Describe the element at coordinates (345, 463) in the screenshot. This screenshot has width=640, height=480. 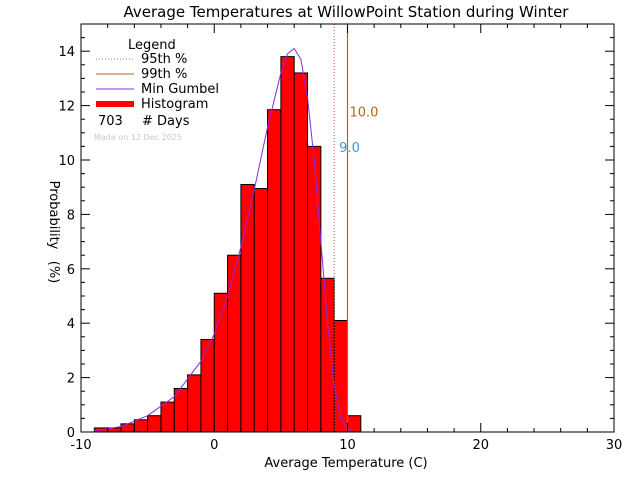
I see `x-axis-label: Average Temperature (C)` at that location.